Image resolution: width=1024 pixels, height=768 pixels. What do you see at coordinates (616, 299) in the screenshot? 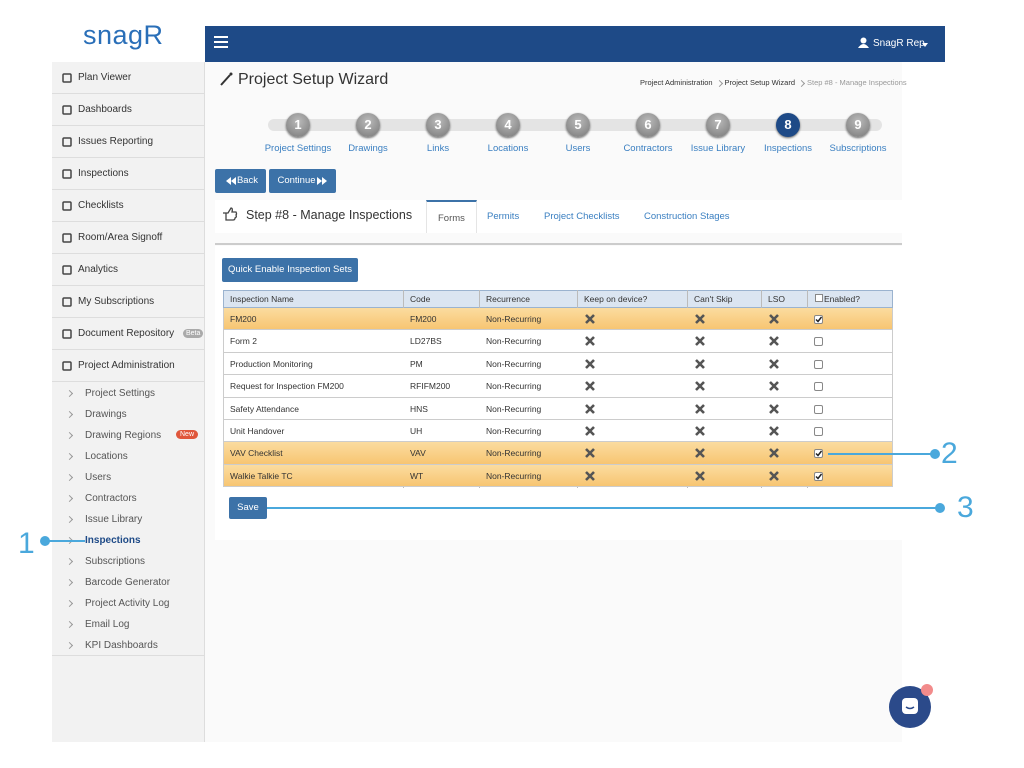
I see `column-header: Keep on device?` at bounding box center [616, 299].